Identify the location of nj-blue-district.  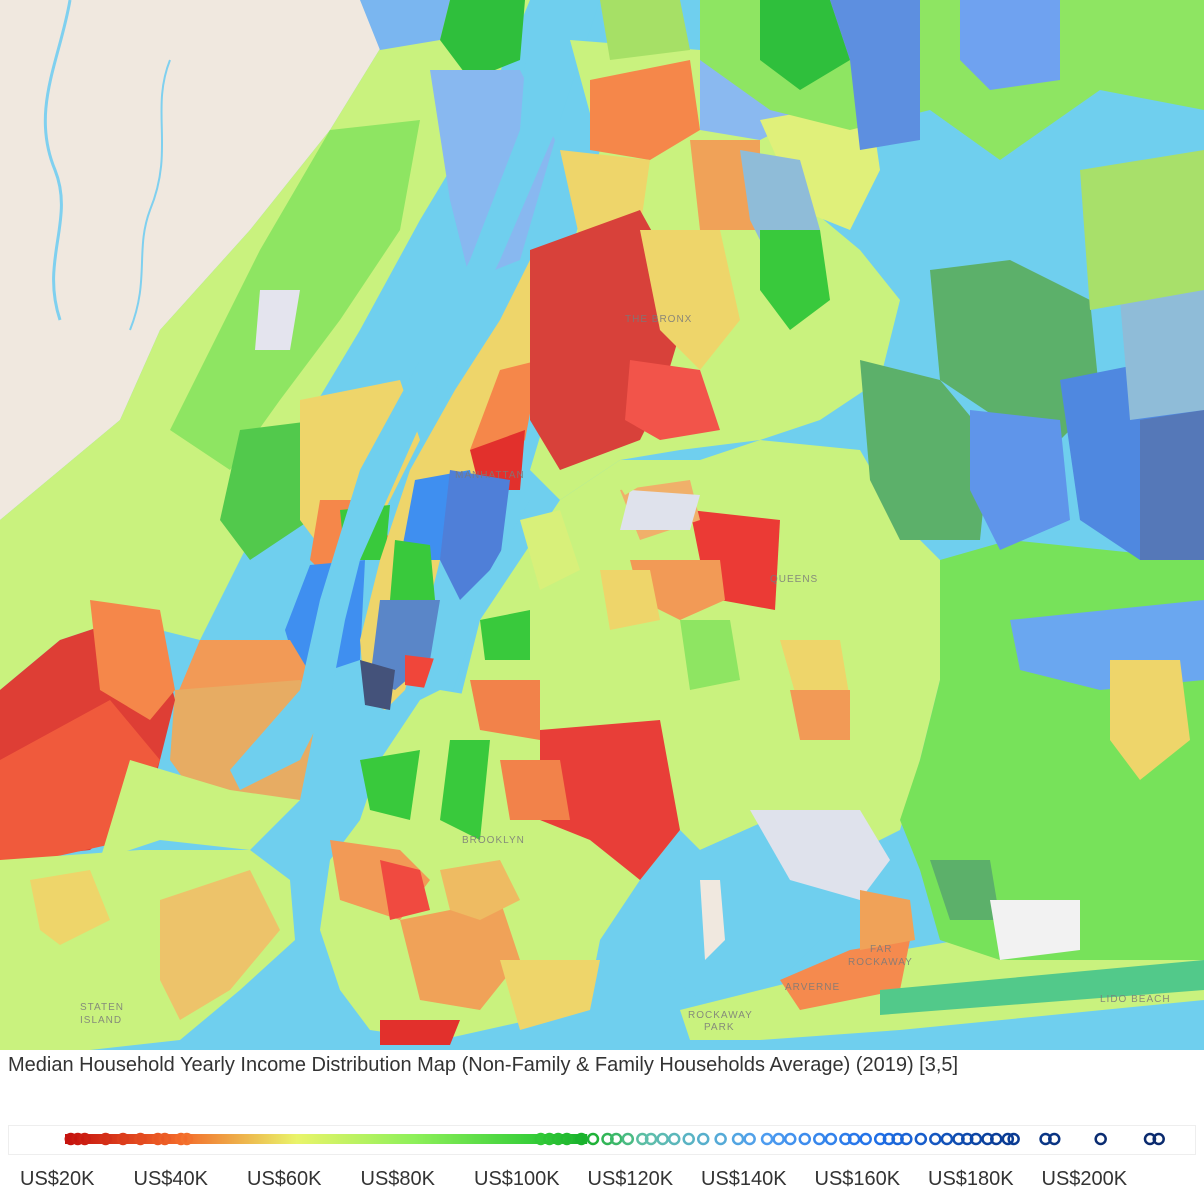
(405, 25).